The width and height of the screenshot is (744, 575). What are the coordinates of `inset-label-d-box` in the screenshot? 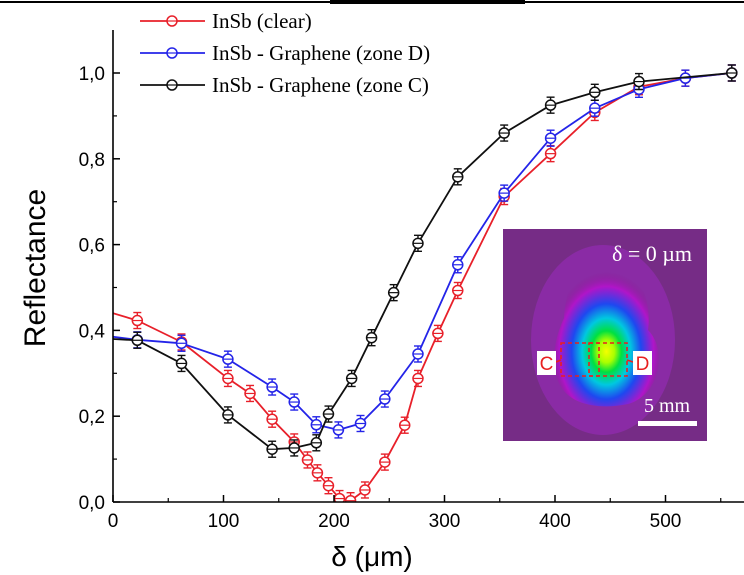 It's located at (642, 363).